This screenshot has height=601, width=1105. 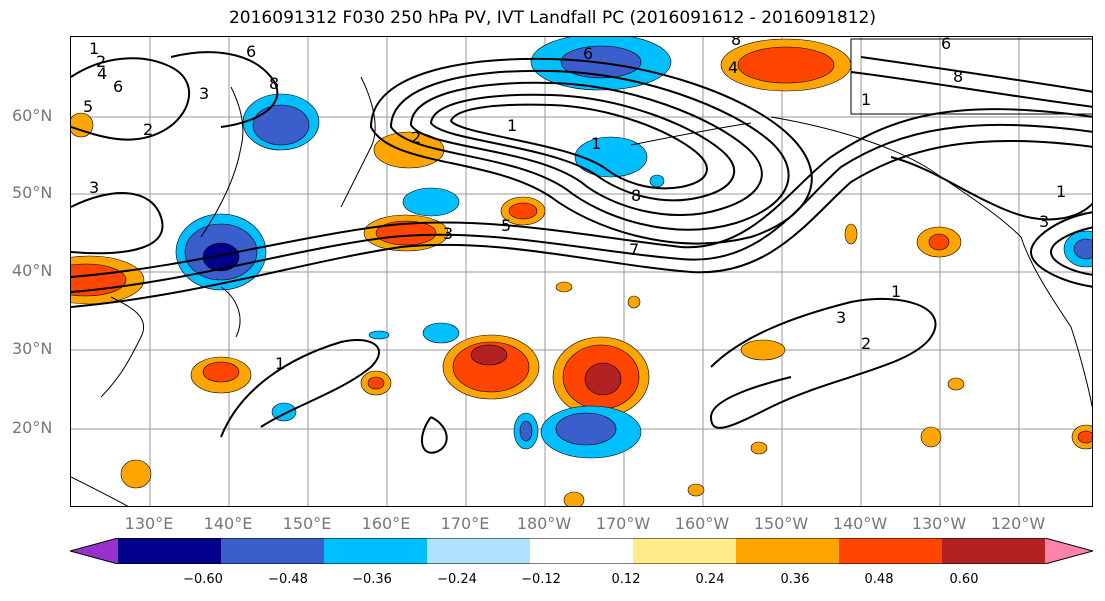 I want to click on colorbar-tick-label: 0.60, so click(x=964, y=579).